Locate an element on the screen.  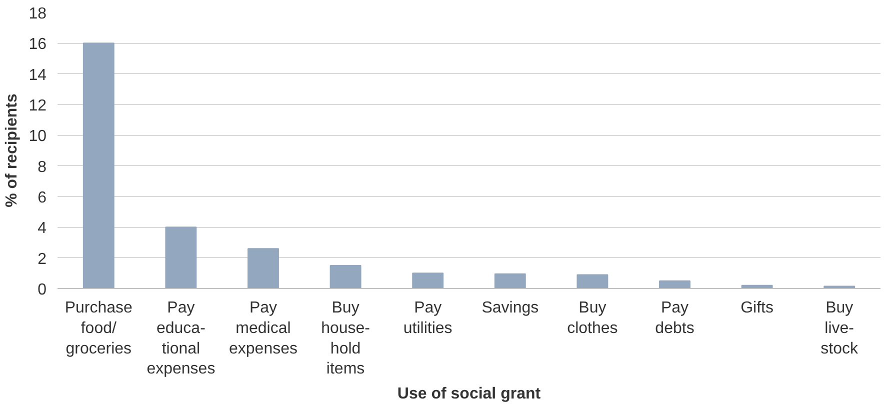
y-axis-title: % of recipients is located at coordinates (12, 150).